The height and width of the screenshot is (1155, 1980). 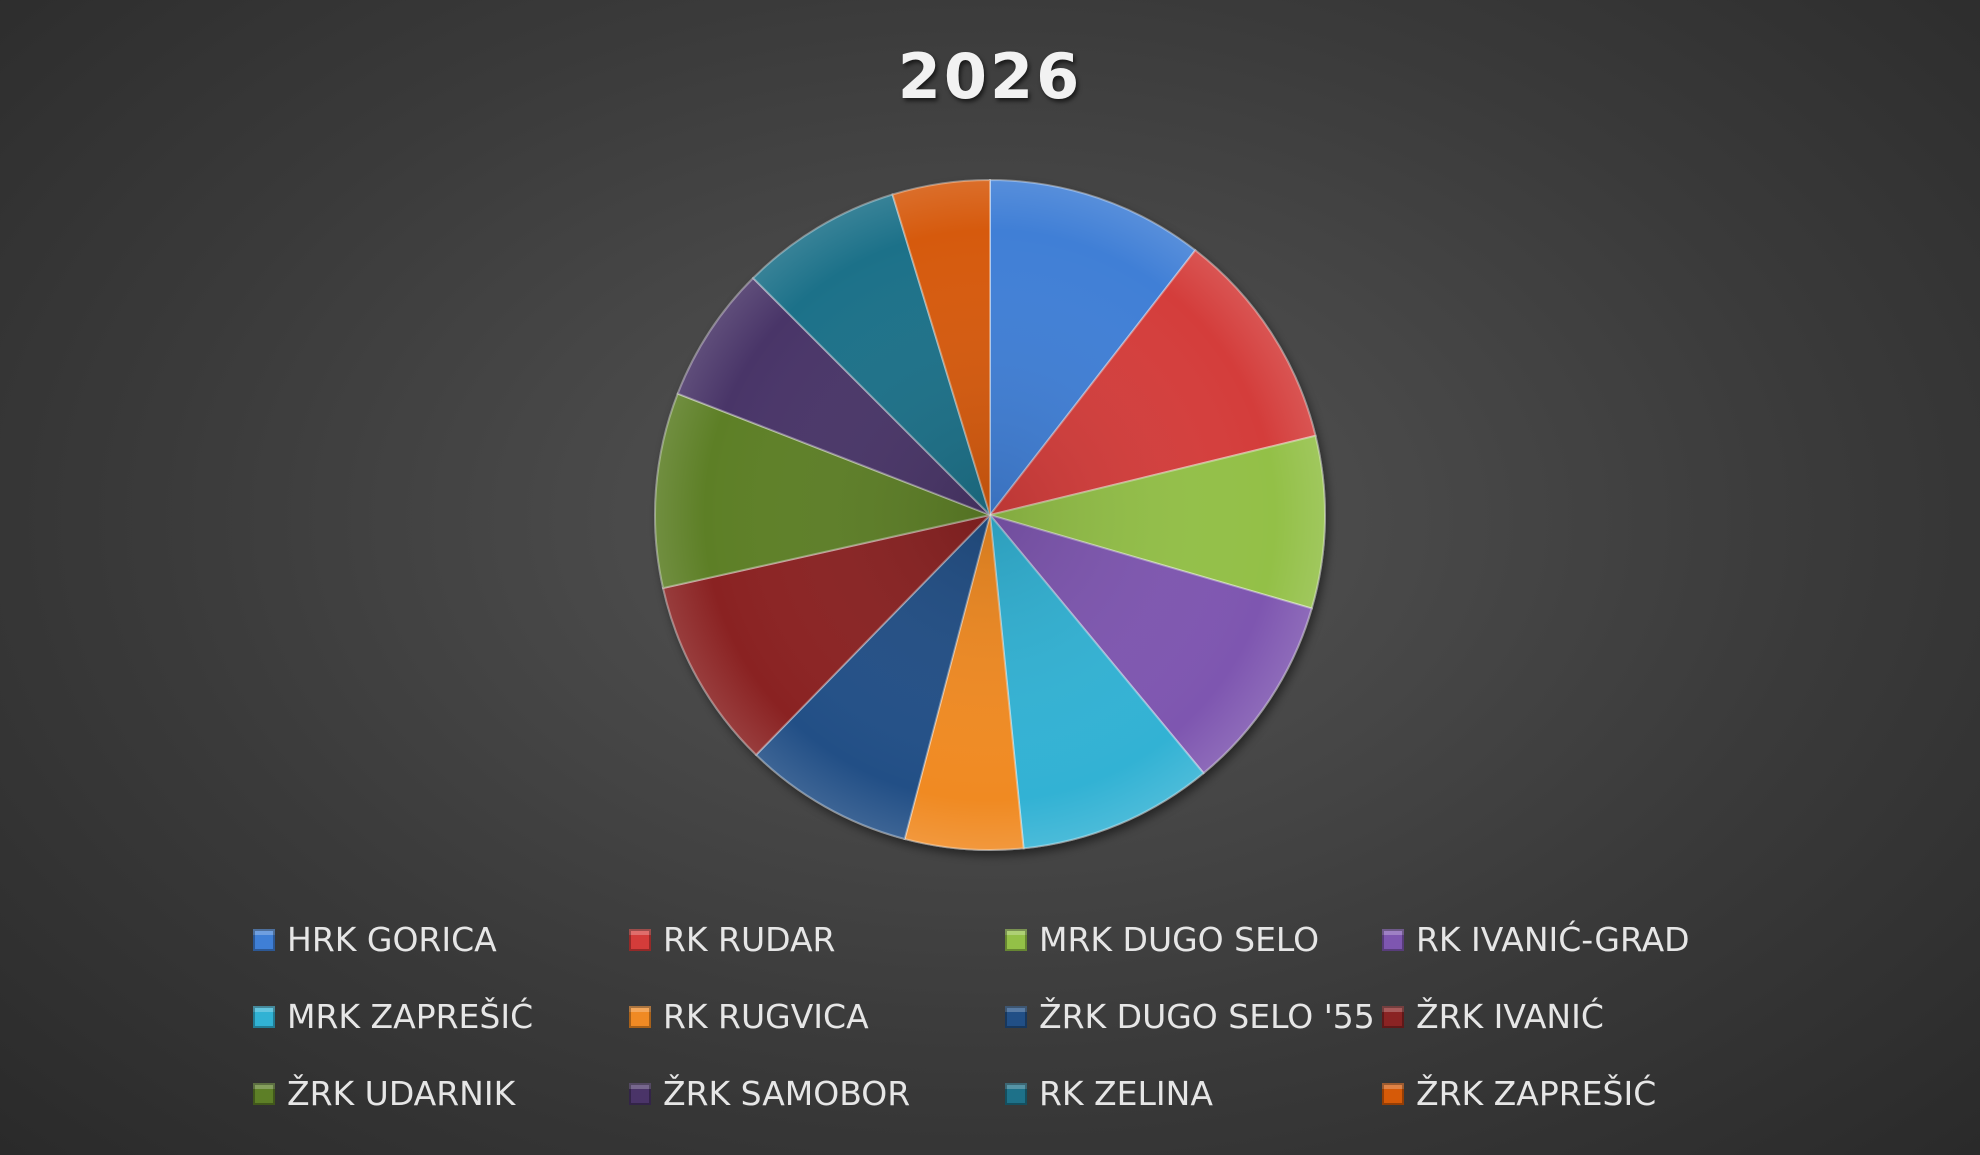 I want to click on legend-item: ŽRK IVANIĆ, so click(x=1493, y=1016).